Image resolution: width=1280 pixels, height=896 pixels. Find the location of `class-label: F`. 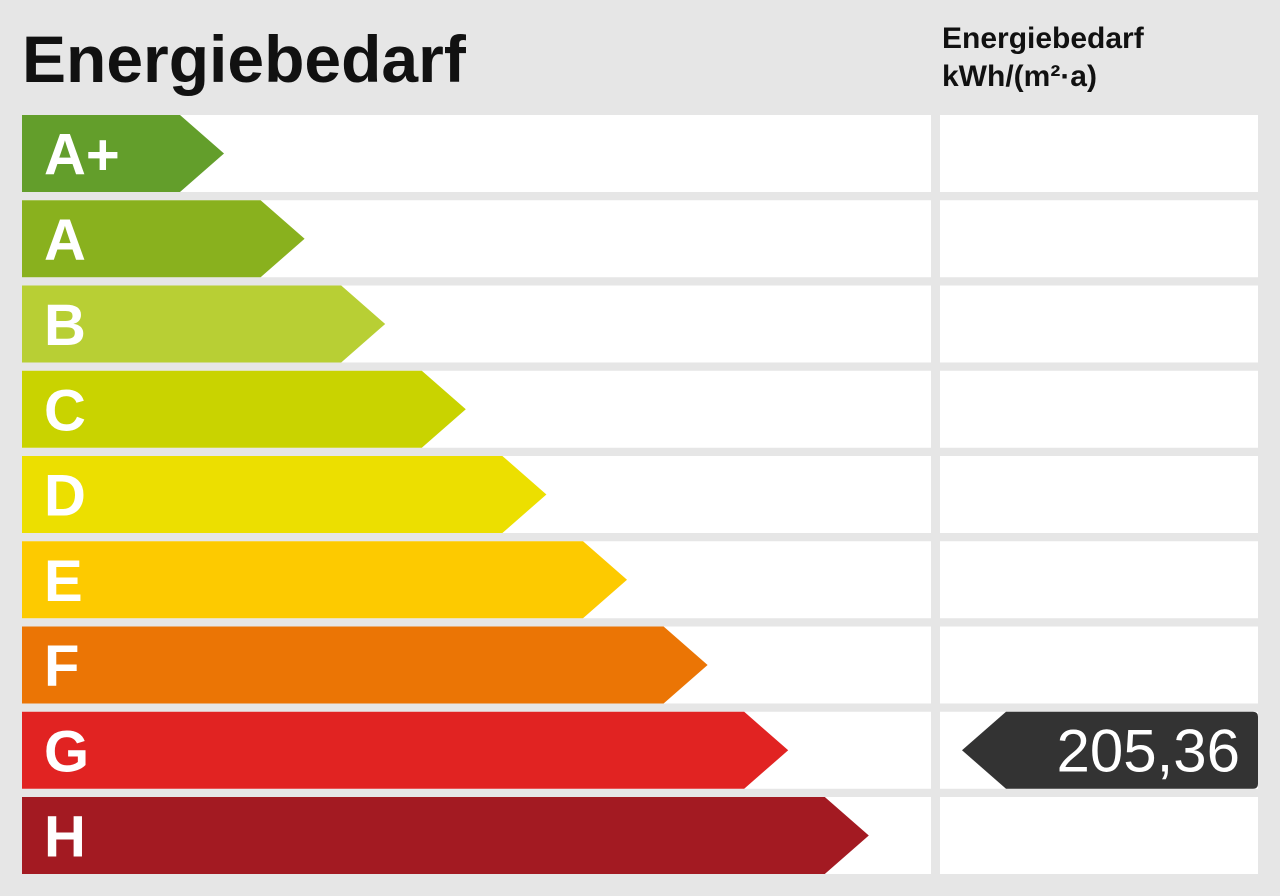

class-label: F is located at coordinates (61, 666).